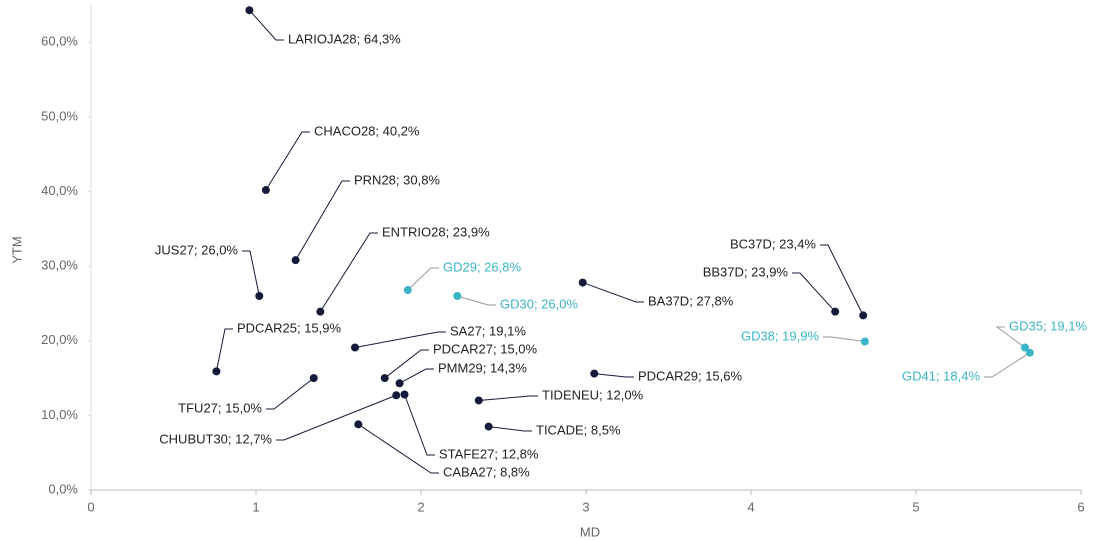 Image resolution: width=1094 pixels, height=540 pixels. What do you see at coordinates (1048, 325) in the screenshot?
I see `data-label: GD35; 19,1%` at bounding box center [1048, 325].